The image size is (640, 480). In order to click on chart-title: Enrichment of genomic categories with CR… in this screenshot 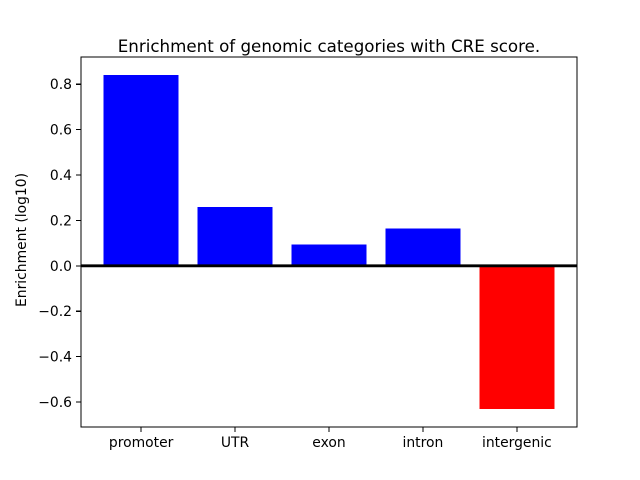, I will do `click(329, 46)`.